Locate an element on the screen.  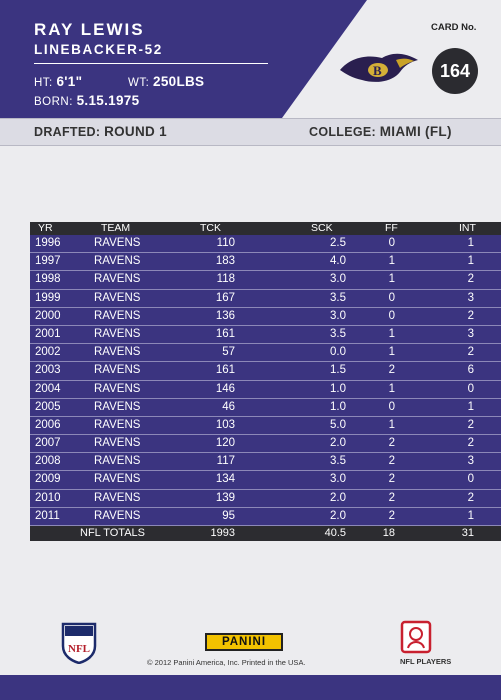
cell-sck: 3.0 is located at coordinates (338, 479).